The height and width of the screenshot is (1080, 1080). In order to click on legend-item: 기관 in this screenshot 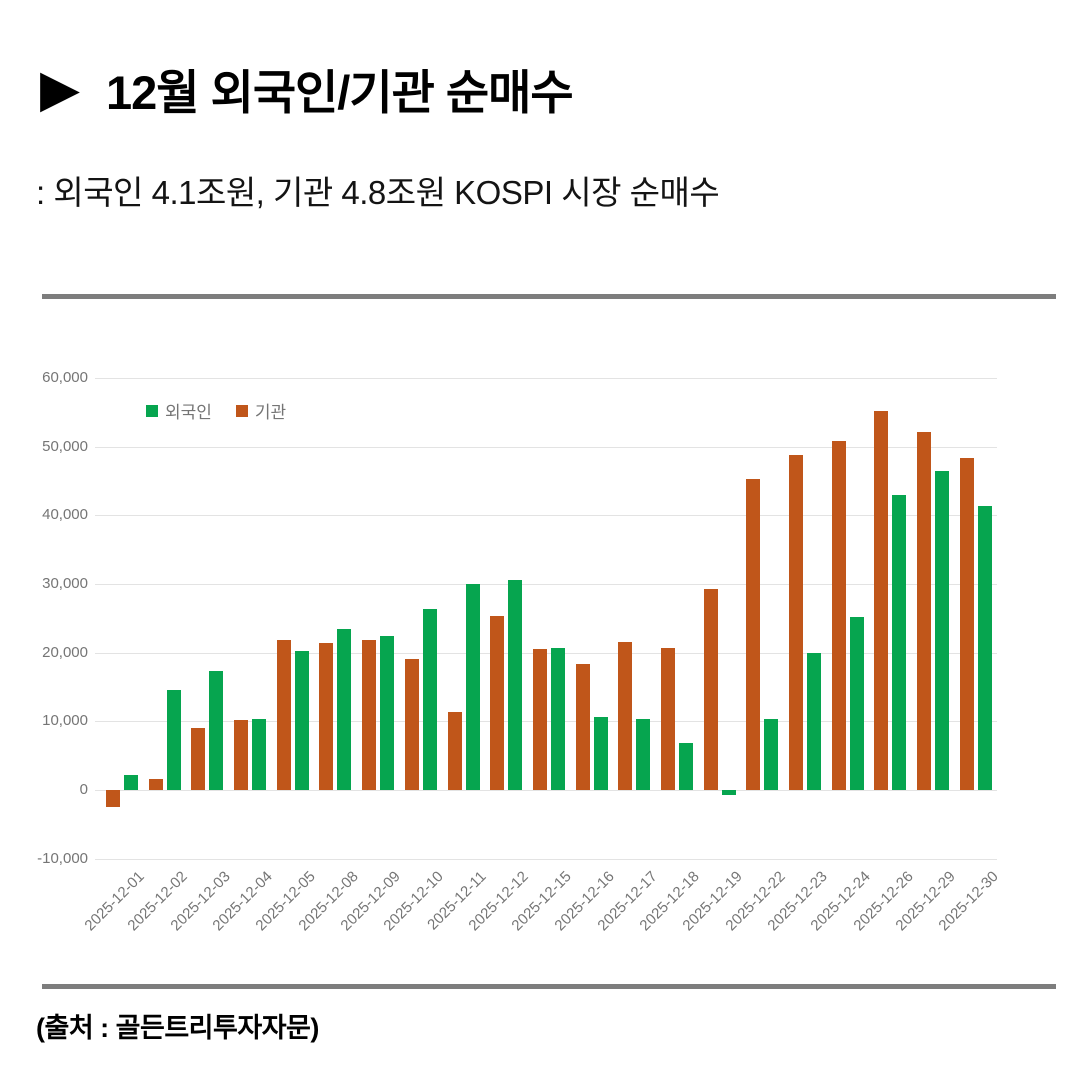, I will do `click(261, 410)`.